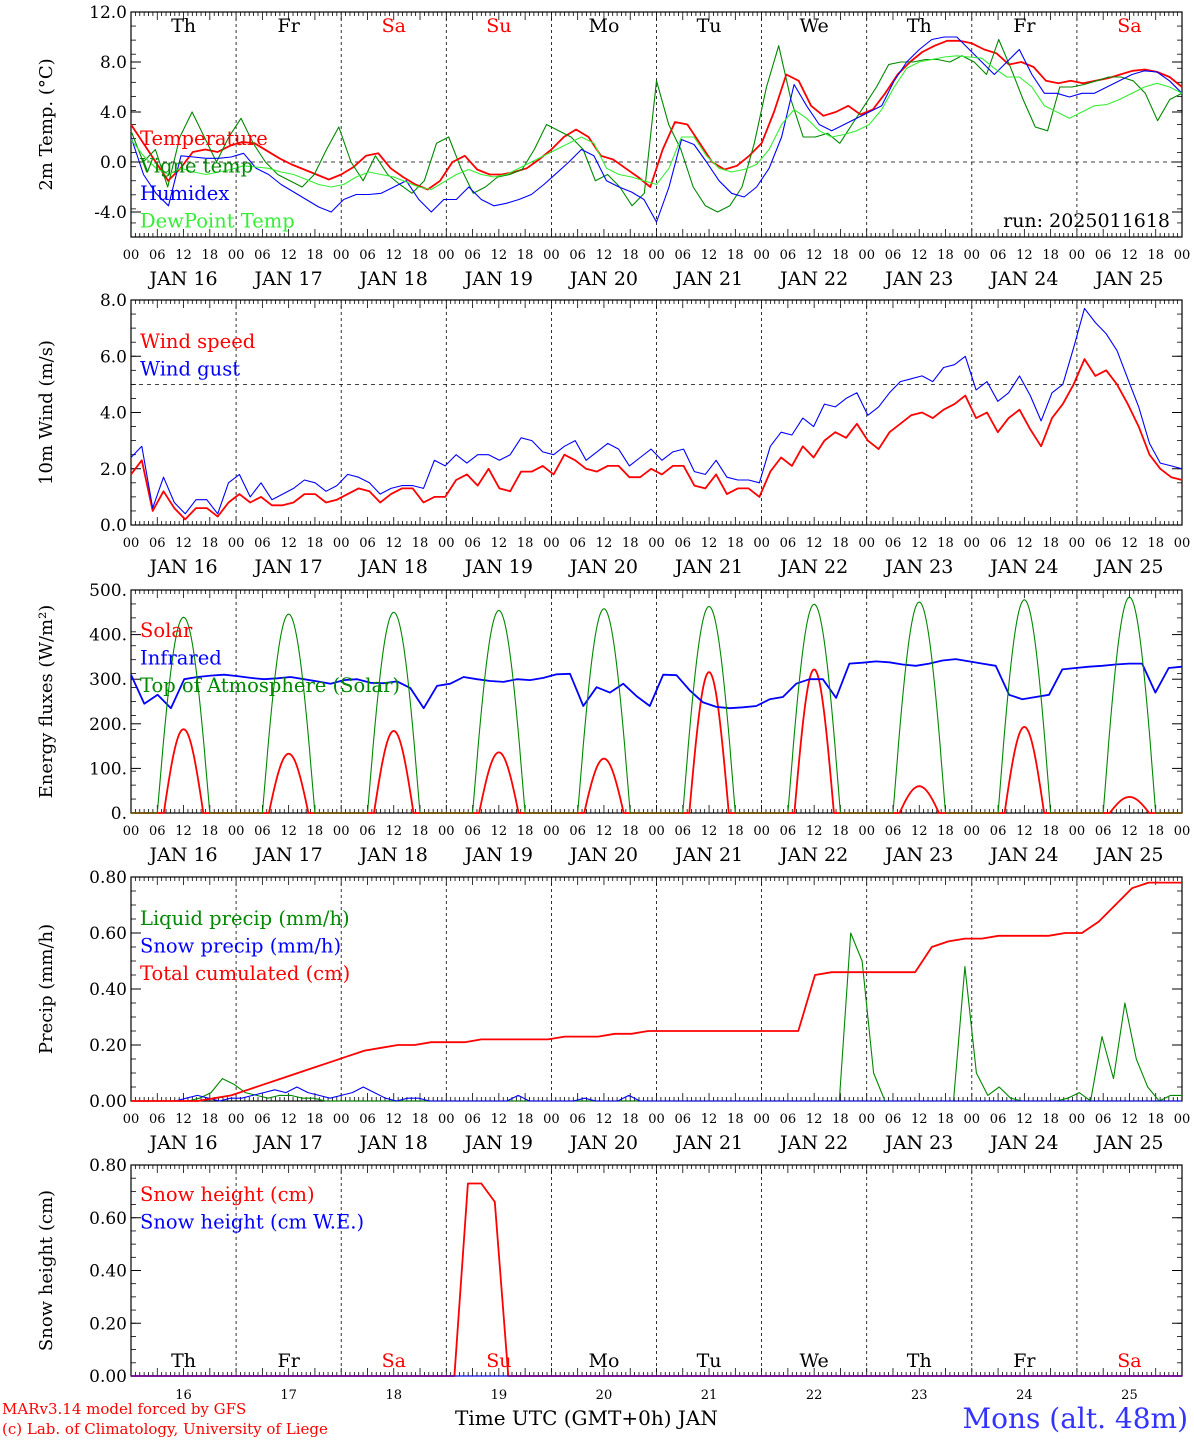  What do you see at coordinates (227, 1194) in the screenshot?
I see `legend-item: Snow height (cm)` at bounding box center [227, 1194].